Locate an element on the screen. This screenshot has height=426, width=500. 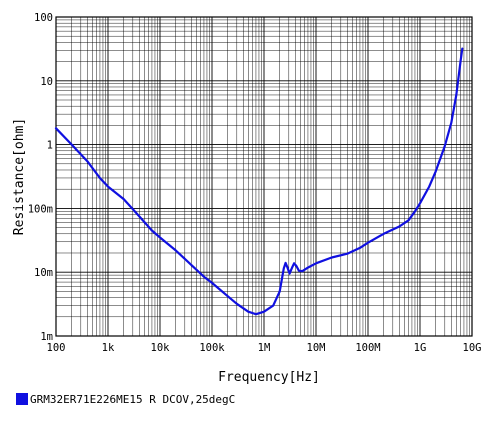
y-tick-label: 10m is located at coordinates (43, 273).